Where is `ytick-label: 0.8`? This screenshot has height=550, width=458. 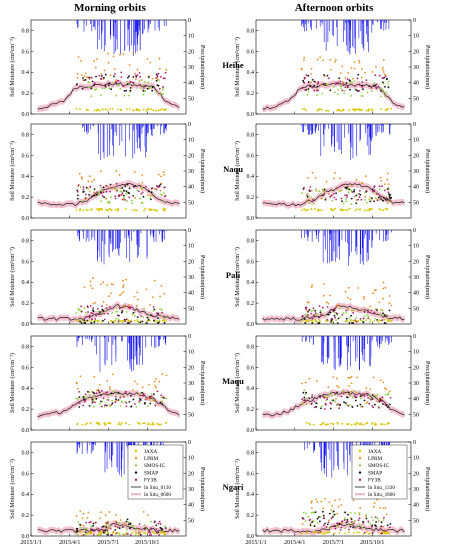 ytick-label: 0.8 is located at coordinates (251, 241).